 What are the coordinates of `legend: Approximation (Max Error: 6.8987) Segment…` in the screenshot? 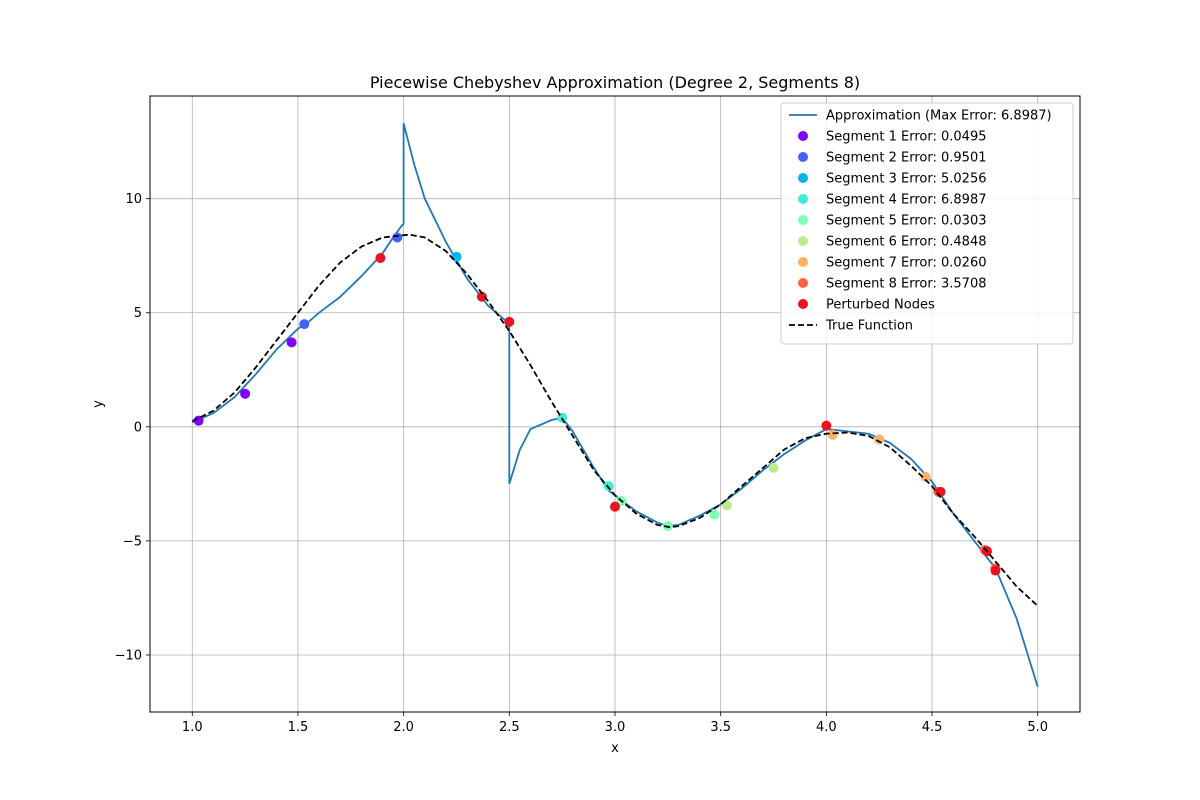 It's located at (927, 223).